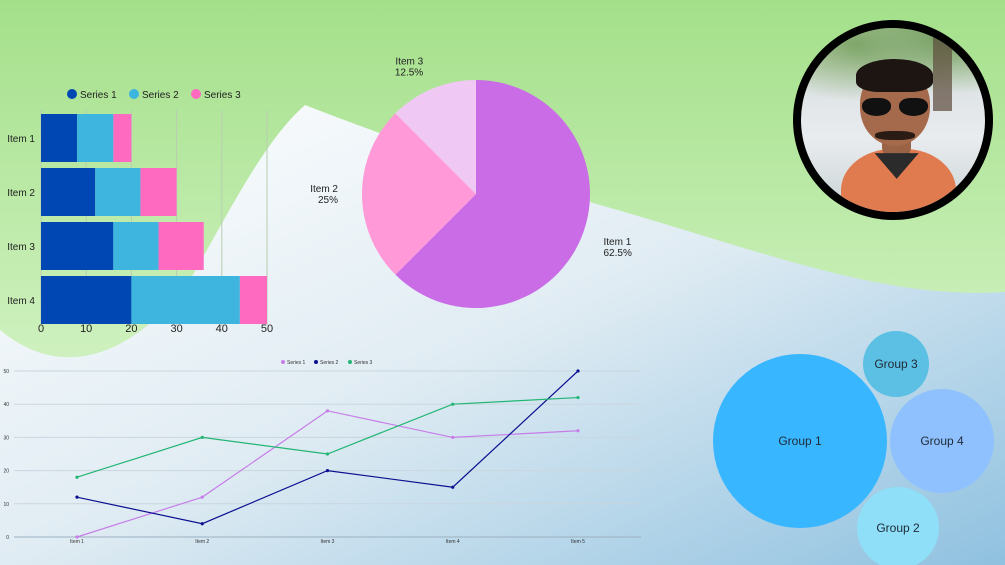 This screenshot has width=1005, height=565. Describe the element at coordinates (7, 538) in the screenshot. I see `line-y-tick-label: 0` at that location.